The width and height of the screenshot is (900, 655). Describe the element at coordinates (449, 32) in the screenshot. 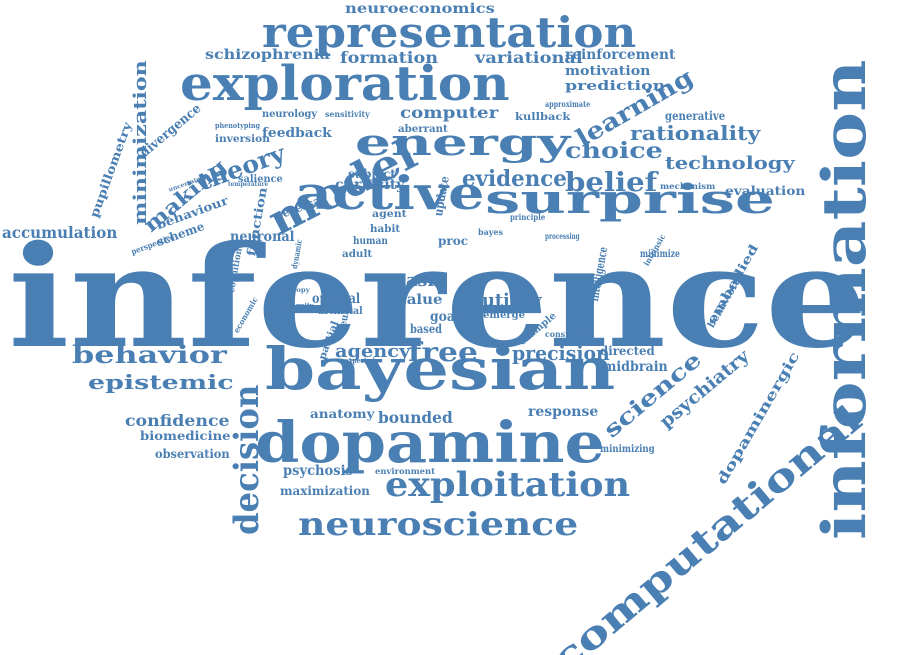

I see `word-representation: representation` at that location.